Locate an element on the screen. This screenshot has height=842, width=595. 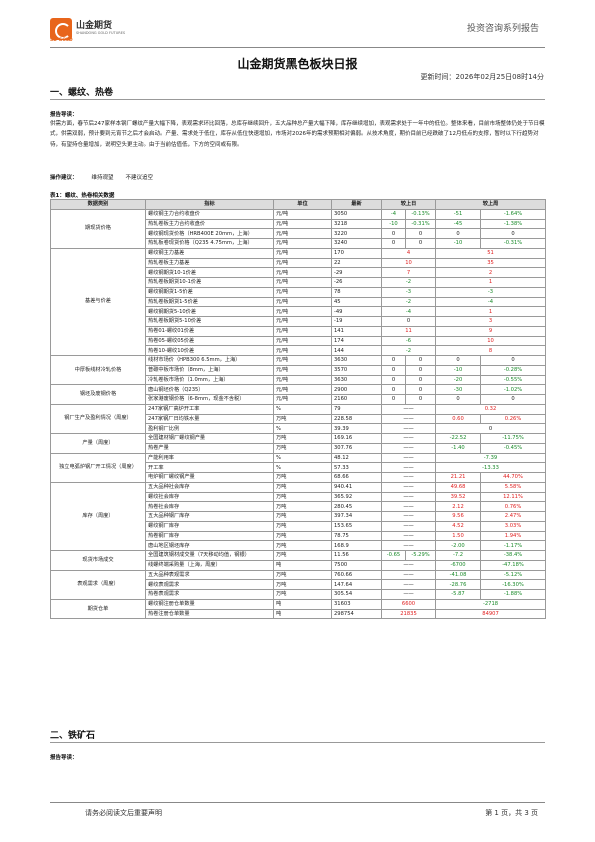
week-change-pct-cell: -1.17% is located at coordinates (513, 545).